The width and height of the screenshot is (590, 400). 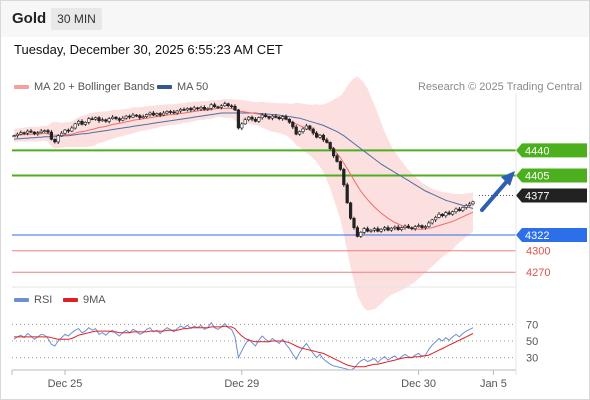 What do you see at coordinates (538, 273) in the screenshot?
I see `level-label-4270: 4270` at bounding box center [538, 273].